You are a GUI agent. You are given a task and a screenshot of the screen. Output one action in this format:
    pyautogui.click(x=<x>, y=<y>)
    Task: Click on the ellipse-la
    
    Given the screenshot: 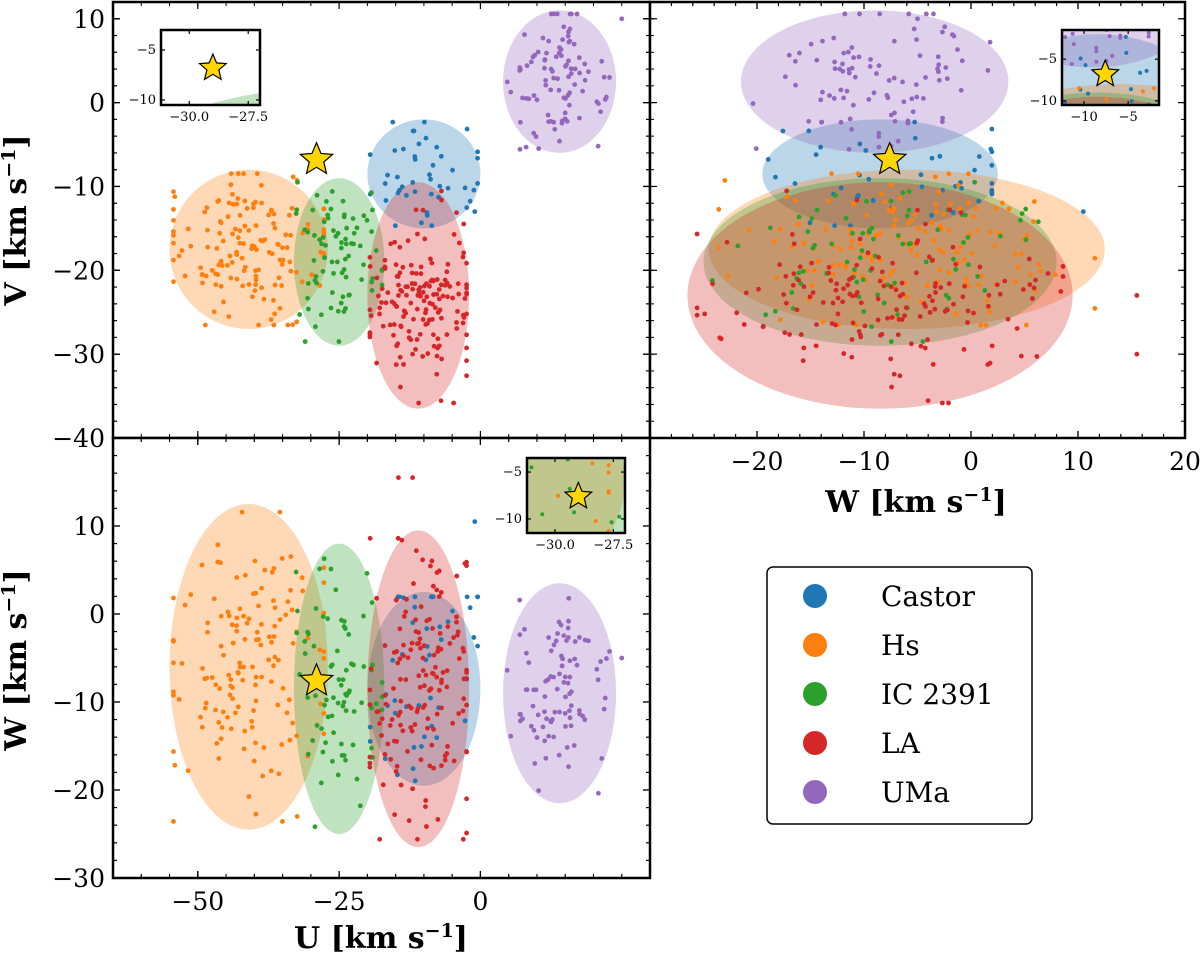 What is the action you would take?
    pyautogui.click(x=418, y=689)
    